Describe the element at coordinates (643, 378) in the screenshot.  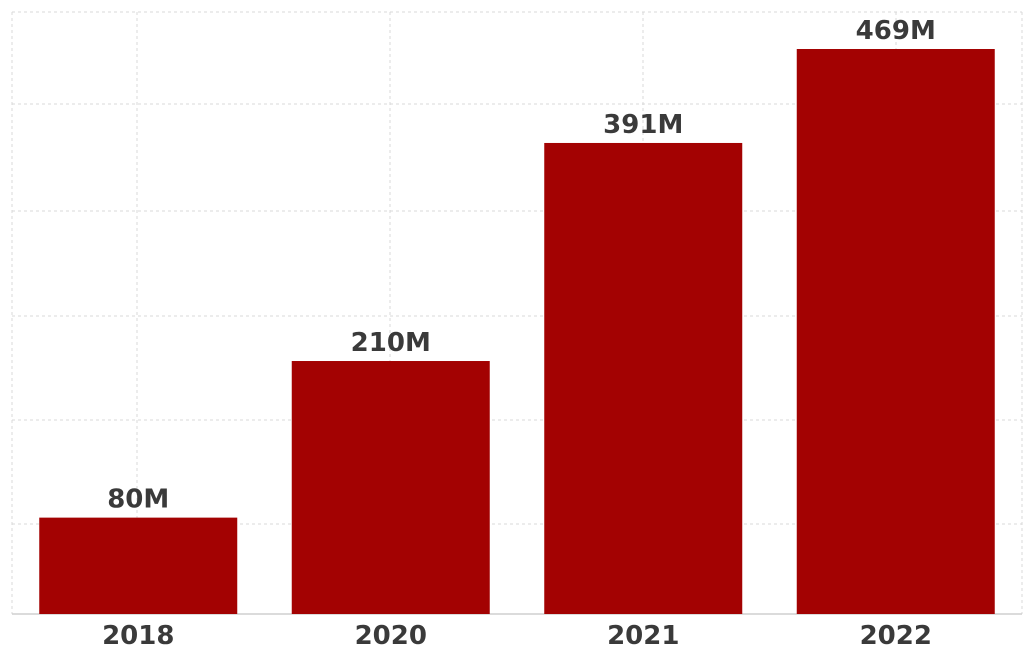
I see `bar-2021` at that location.